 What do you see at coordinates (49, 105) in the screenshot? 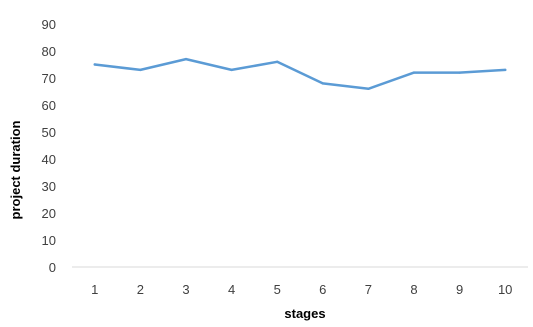
I see `y-tick-label: 60` at bounding box center [49, 105].